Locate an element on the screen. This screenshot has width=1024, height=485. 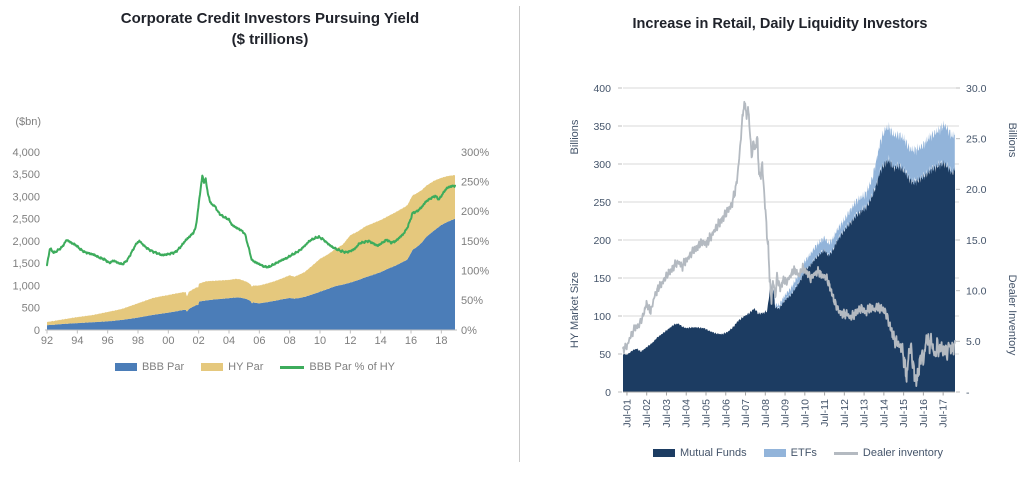
right-axis-tick-label: 15.0 is located at coordinates (976, 241).